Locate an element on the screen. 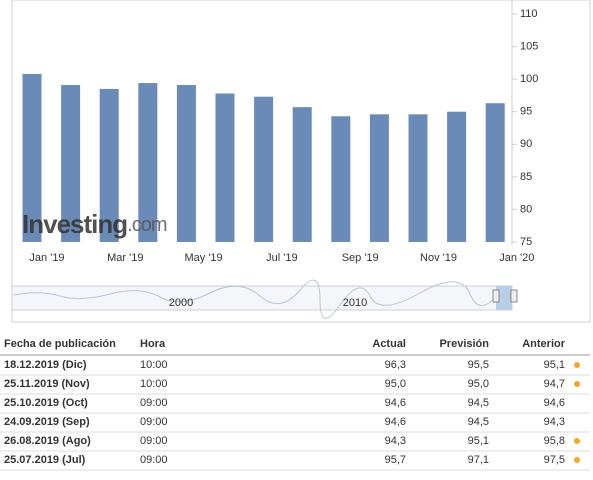  table-header: Anterior is located at coordinates (544, 344).